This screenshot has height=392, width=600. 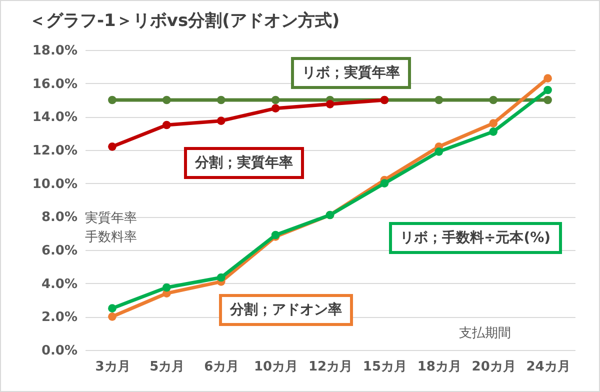 I want to click on text: 分割；実質年率, so click(x=244, y=163).